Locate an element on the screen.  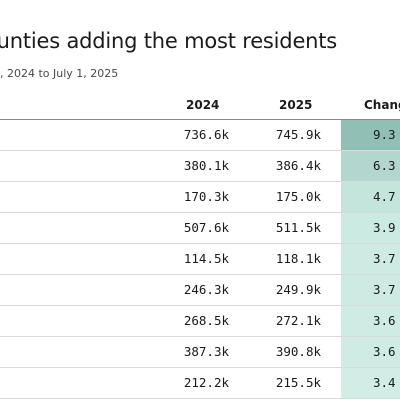
header-divider is located at coordinates (200, 119).